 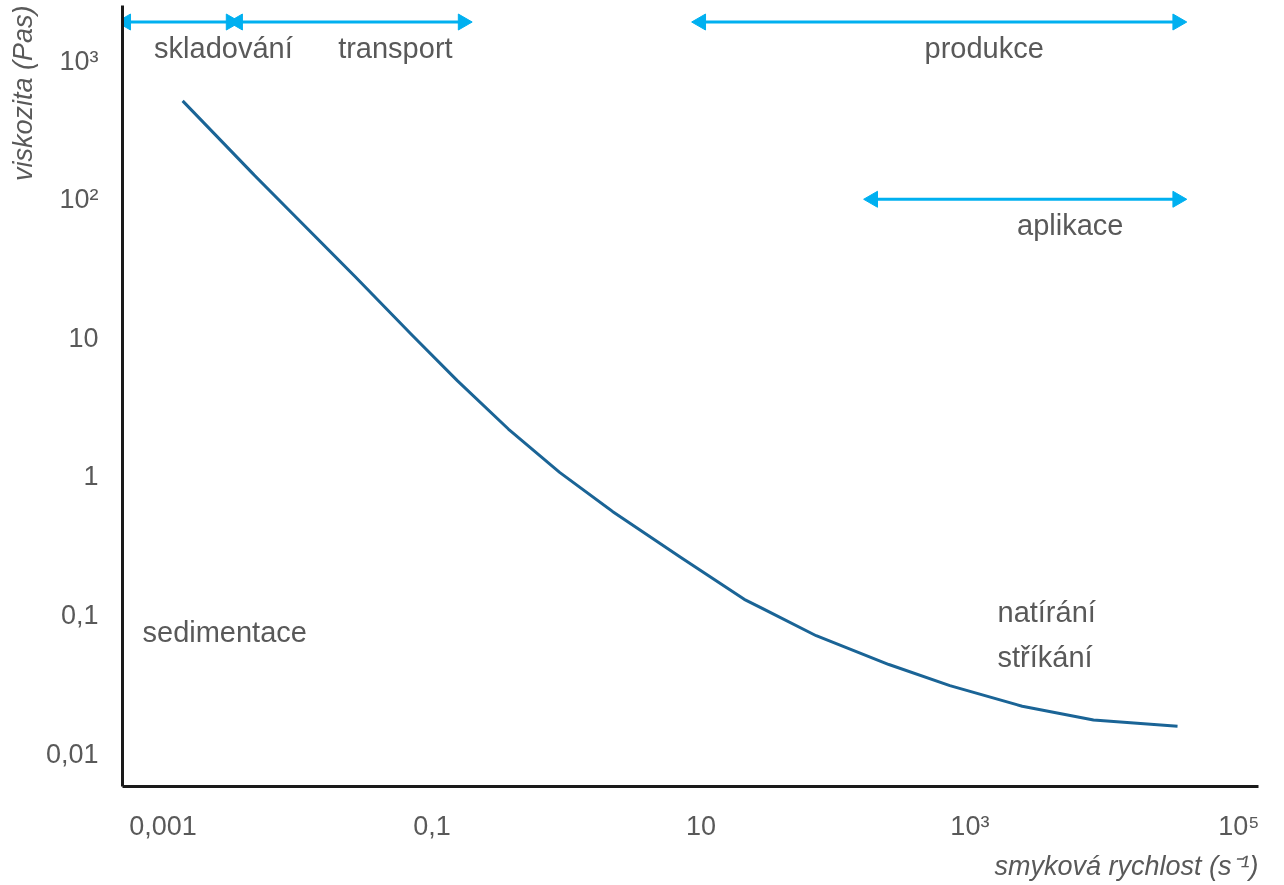 What do you see at coordinates (1126, 865) in the screenshot?
I see `x-axis-title: smyková rychlost (s⁻¹)` at bounding box center [1126, 865].